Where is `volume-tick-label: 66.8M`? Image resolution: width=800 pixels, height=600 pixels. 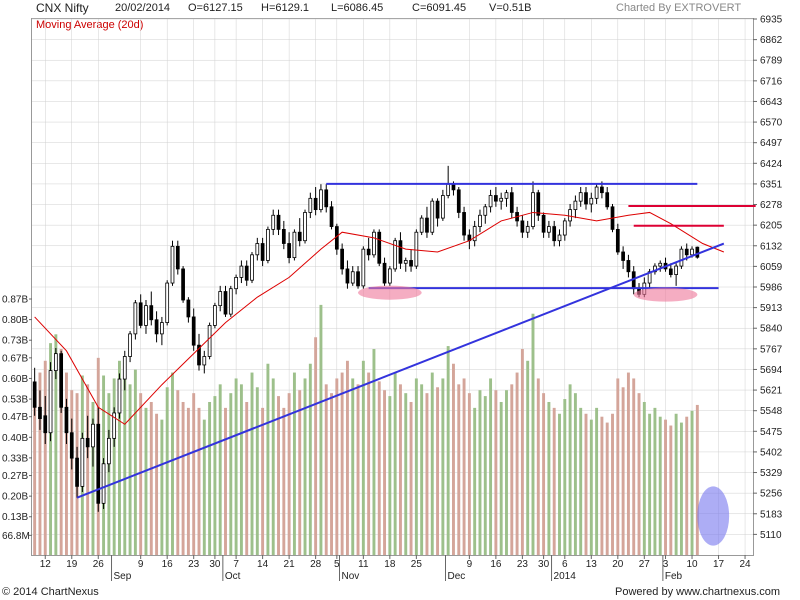
volume-tick-label: 66.8M is located at coordinates (16, 536).